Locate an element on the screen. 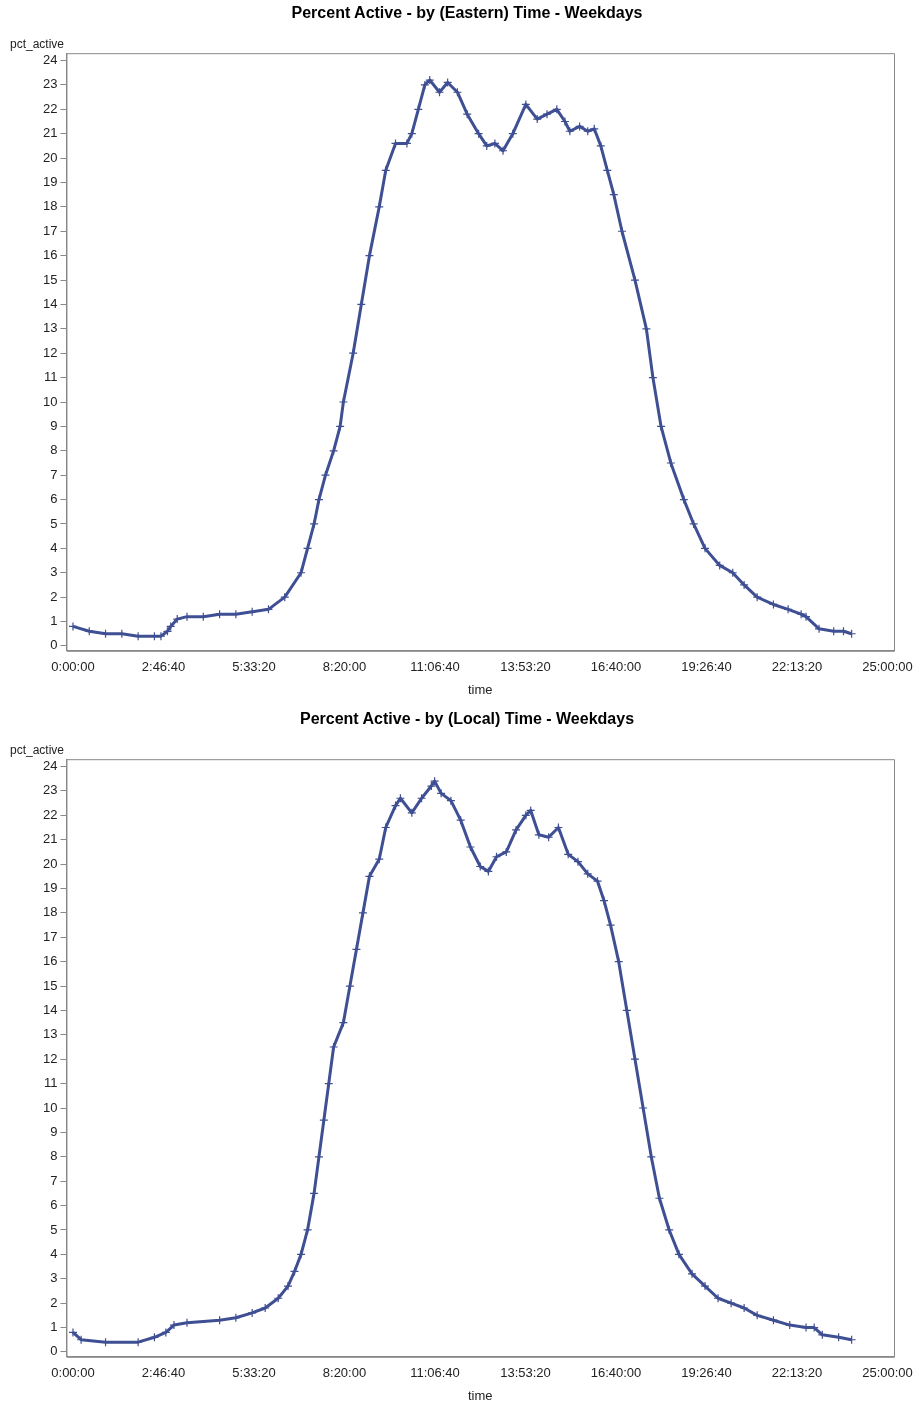 The width and height of the screenshot is (924, 1412). chart-title: Percent Active - by (Eastern) Time - Weekdays is located at coordinates (467, 13).